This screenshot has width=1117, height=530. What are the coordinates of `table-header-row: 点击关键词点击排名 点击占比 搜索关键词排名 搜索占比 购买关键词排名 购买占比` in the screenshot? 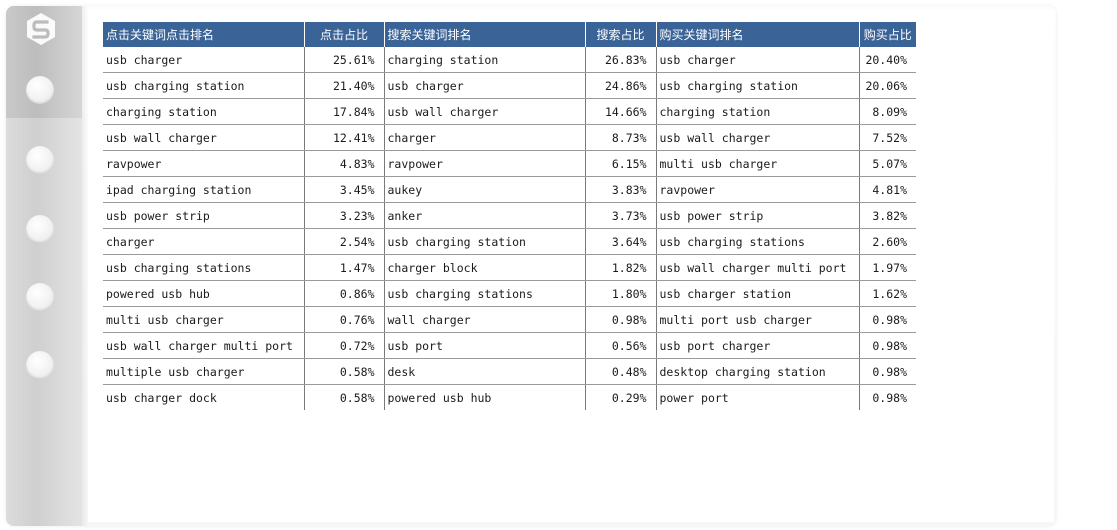 It's located at (509, 34).